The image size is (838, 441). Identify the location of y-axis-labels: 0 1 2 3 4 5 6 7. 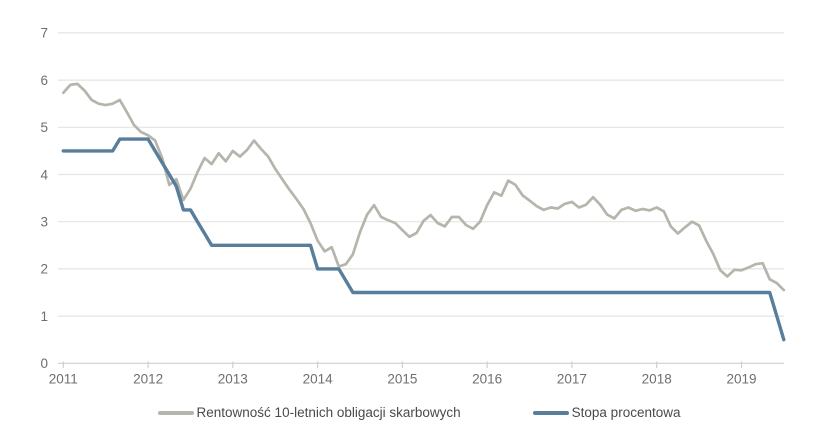
(44, 198).